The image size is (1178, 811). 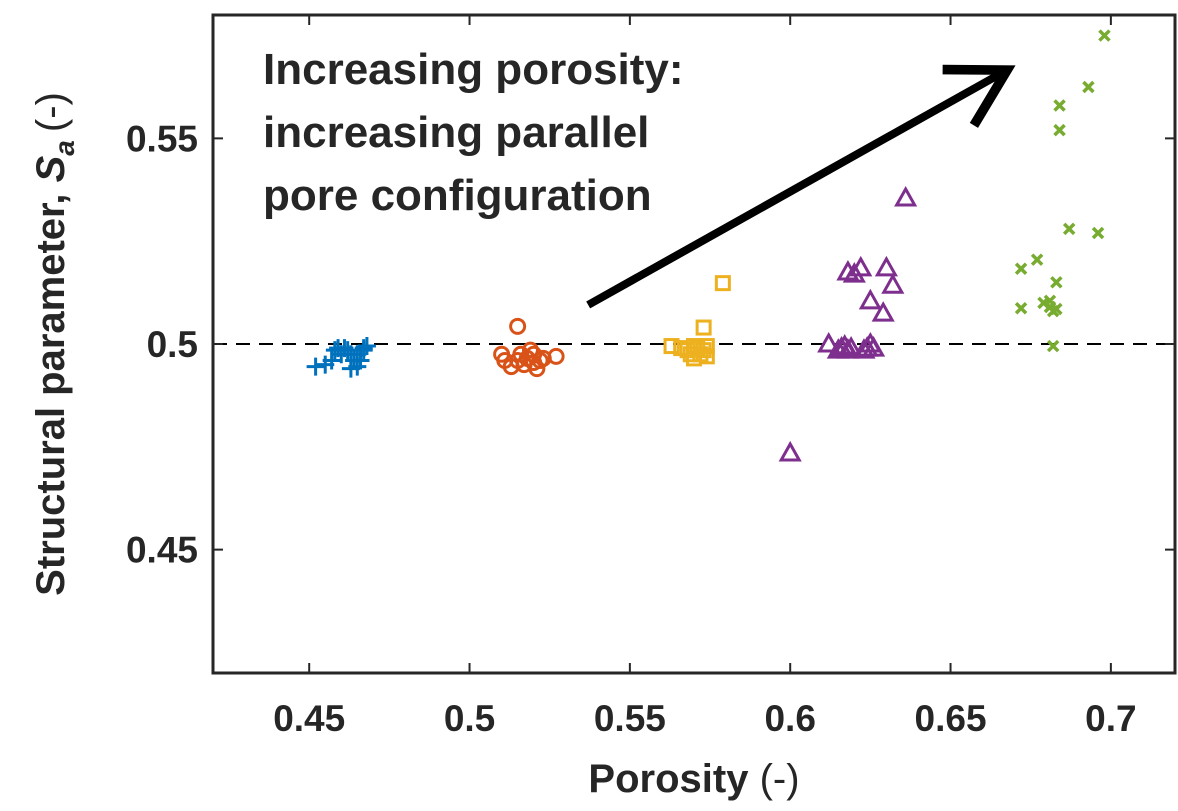 I want to click on y-axis-symbol: S, so click(x=51, y=168).